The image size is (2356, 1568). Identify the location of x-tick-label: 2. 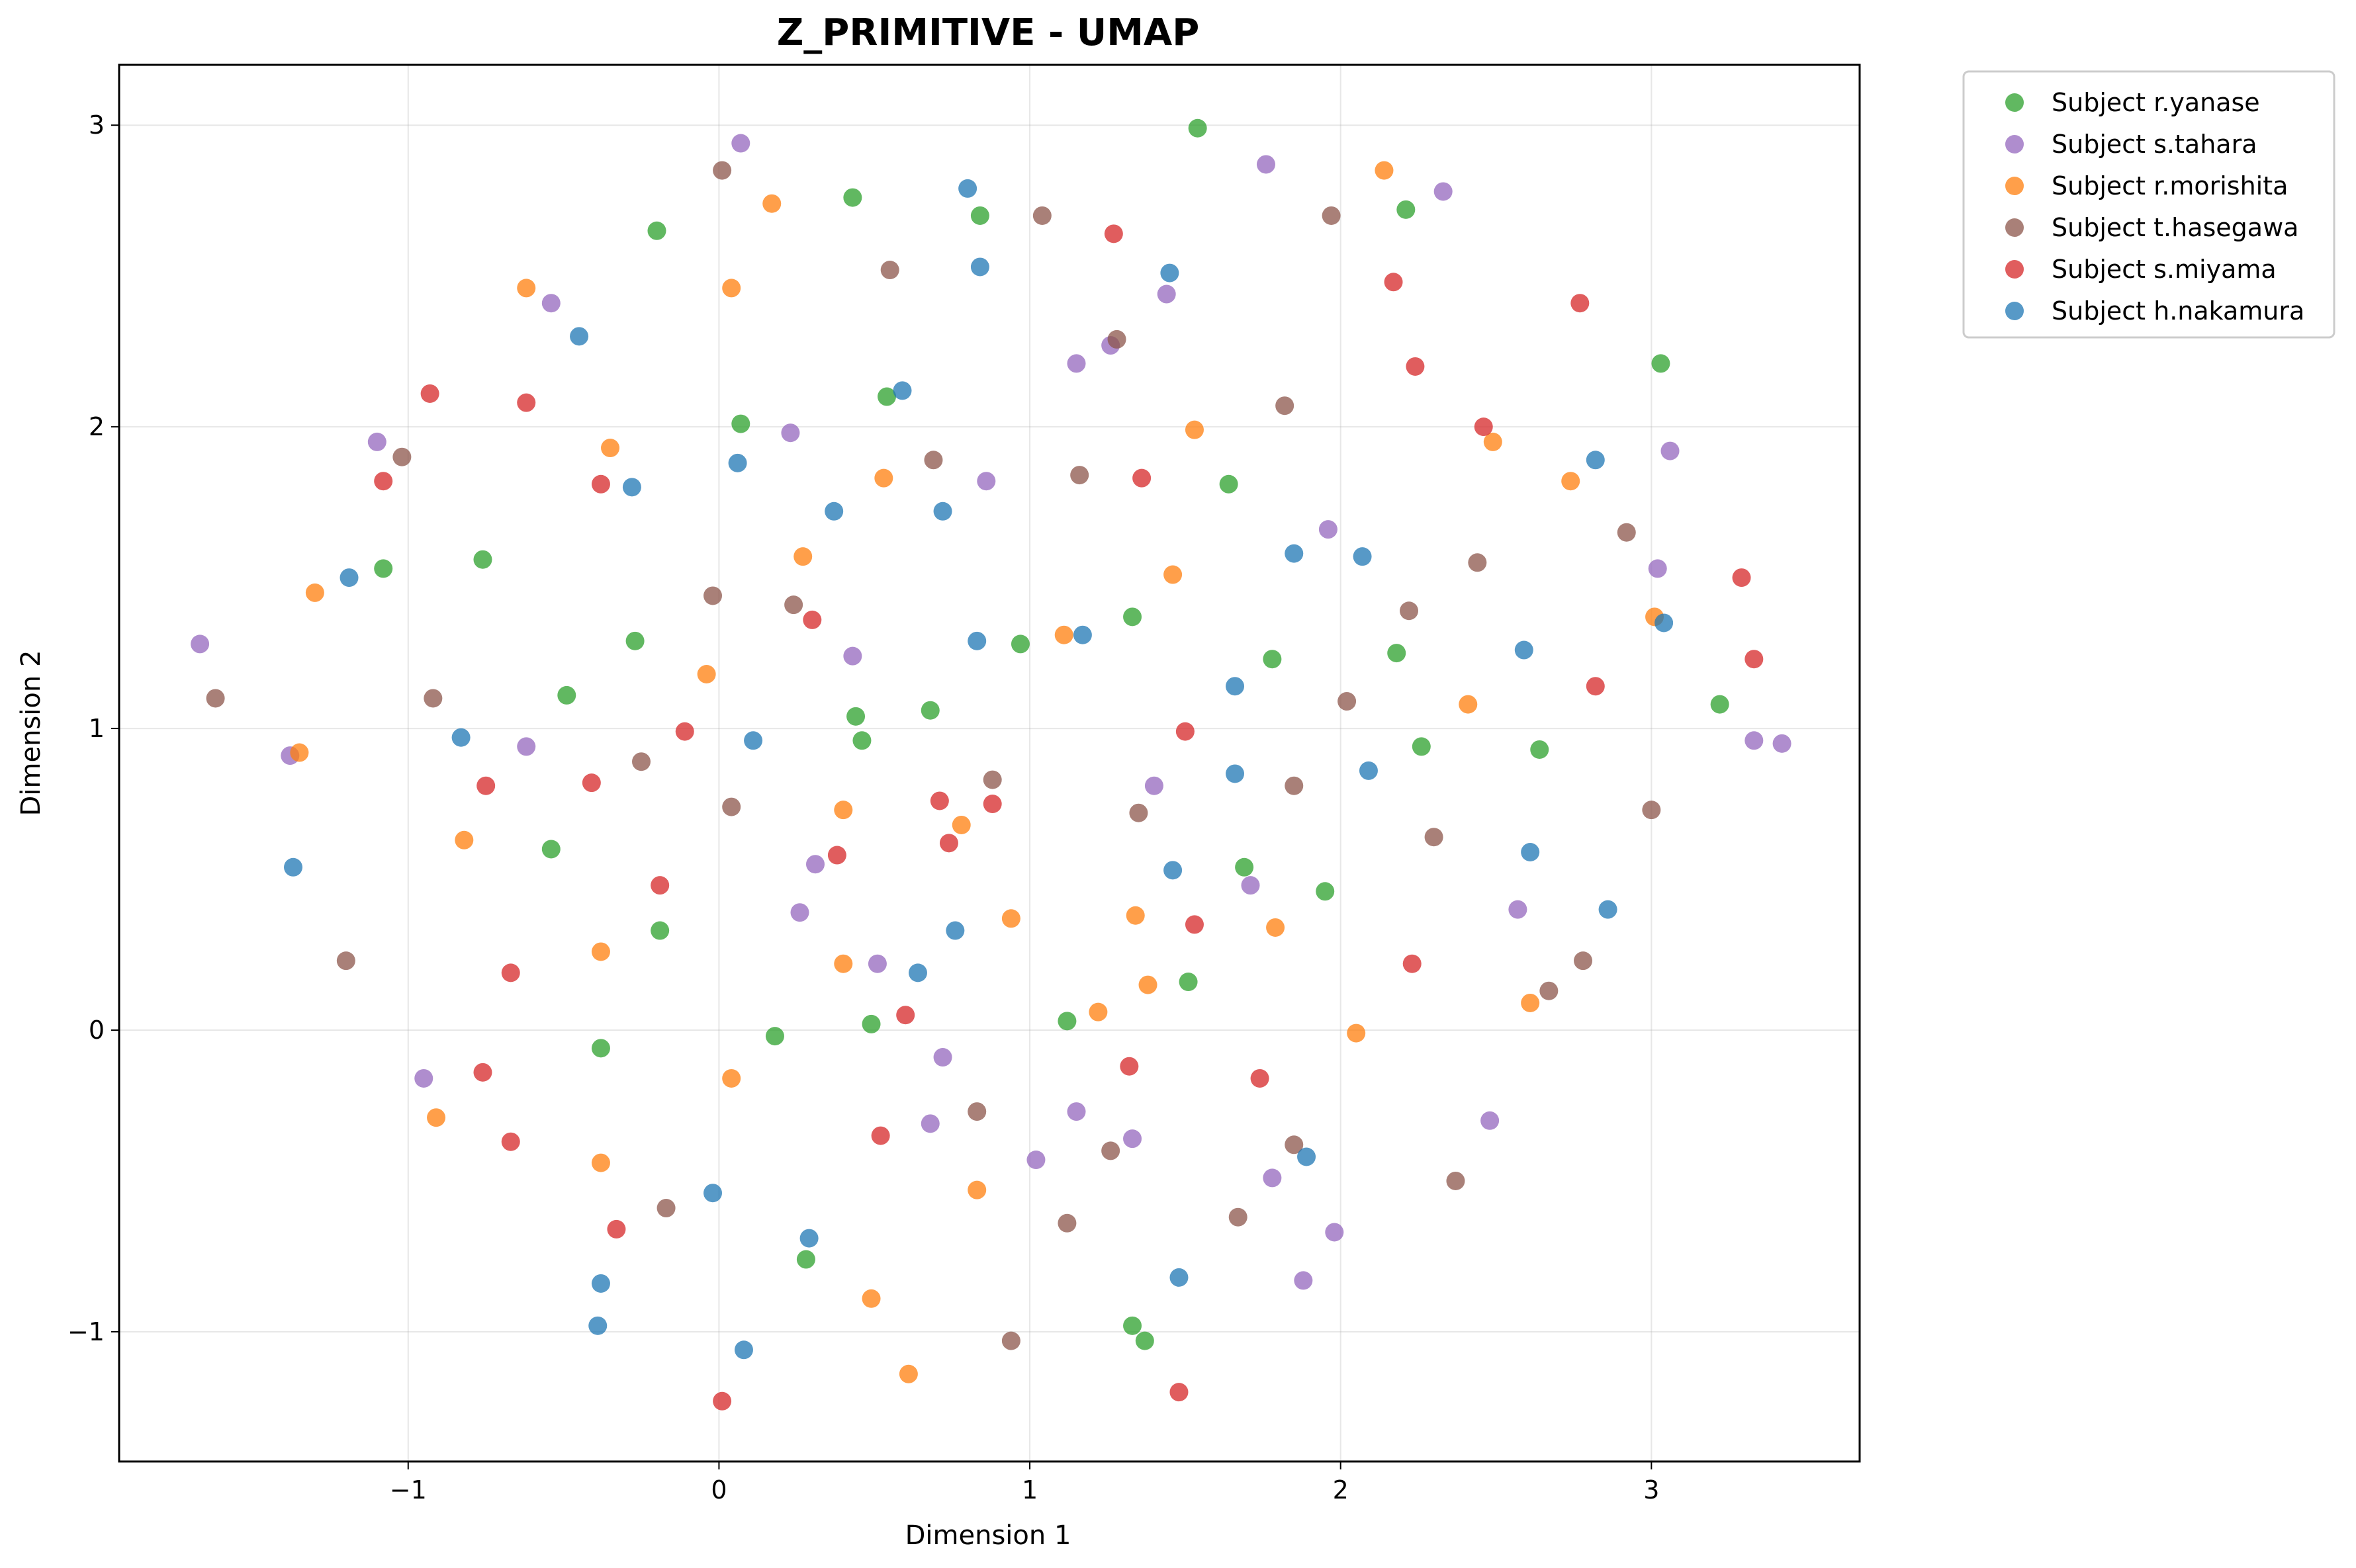
(1341, 1490).